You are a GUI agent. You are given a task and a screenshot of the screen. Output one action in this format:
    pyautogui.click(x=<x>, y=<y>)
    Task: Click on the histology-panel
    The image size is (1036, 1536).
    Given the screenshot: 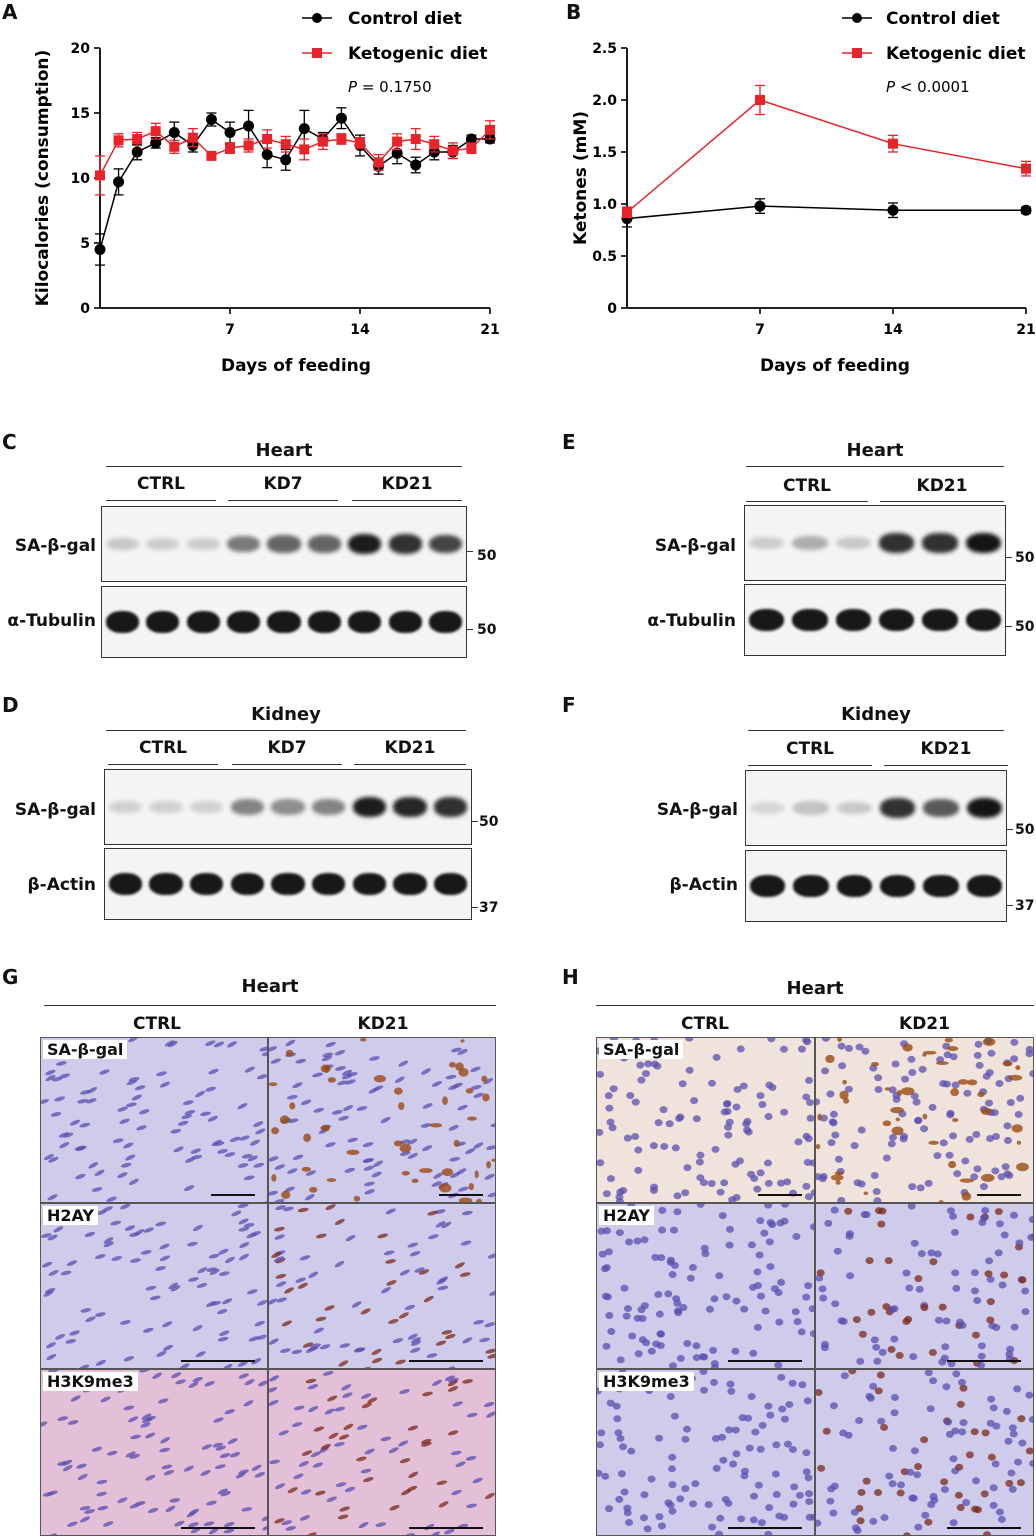 What is the action you would take?
    pyautogui.click(x=382, y=1452)
    